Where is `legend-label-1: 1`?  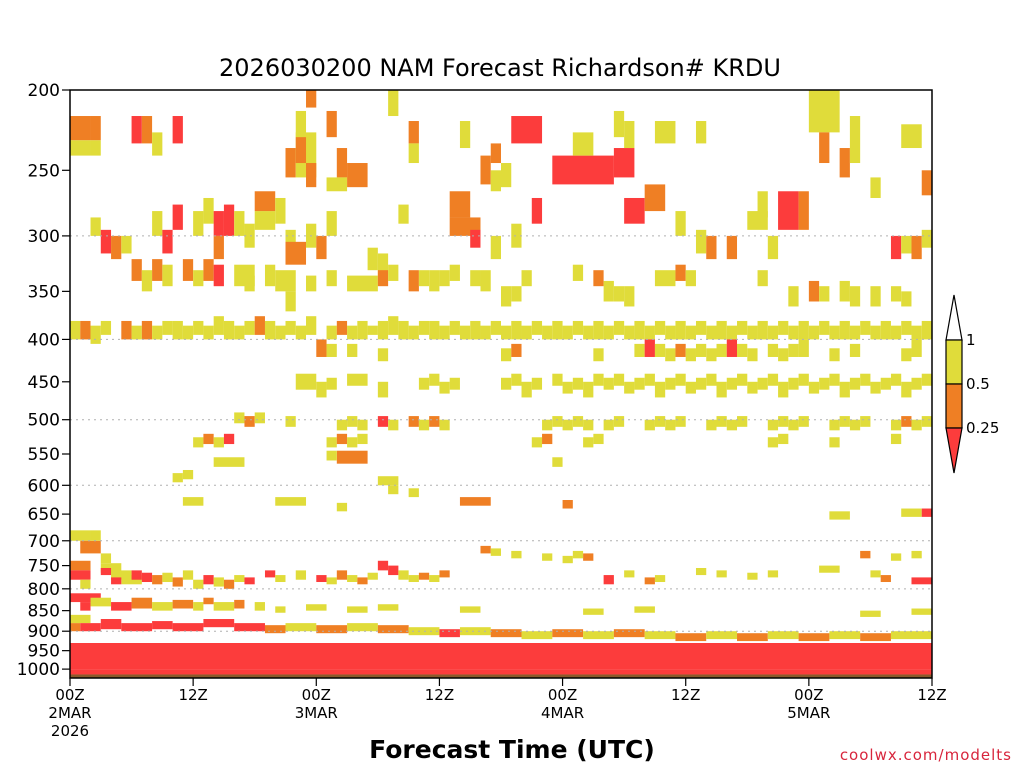 legend-label-1: 1 is located at coordinates (971, 340).